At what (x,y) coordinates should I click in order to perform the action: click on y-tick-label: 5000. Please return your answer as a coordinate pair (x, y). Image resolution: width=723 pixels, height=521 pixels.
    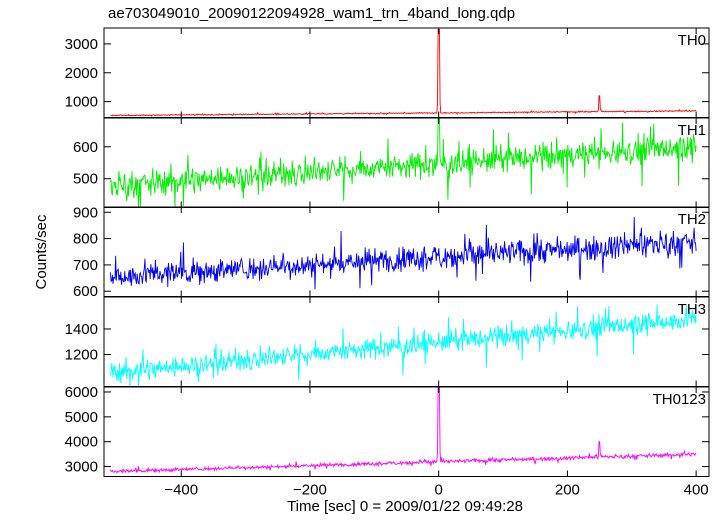
    Looking at the image, I should click on (81, 417).